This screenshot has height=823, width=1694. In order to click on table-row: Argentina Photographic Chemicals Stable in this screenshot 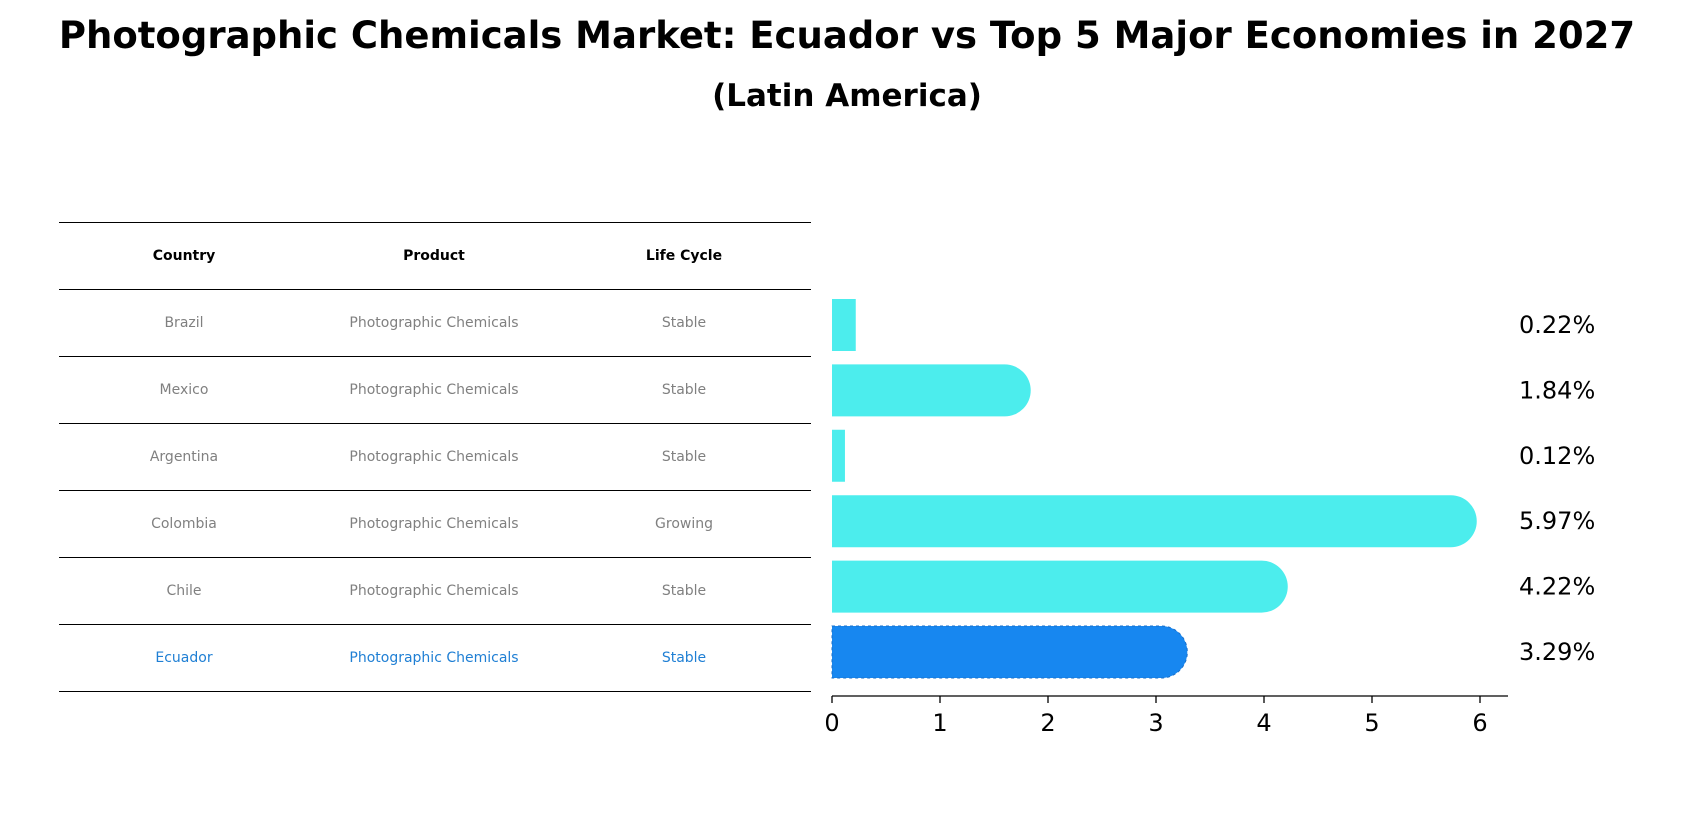, I will do `click(435, 456)`.